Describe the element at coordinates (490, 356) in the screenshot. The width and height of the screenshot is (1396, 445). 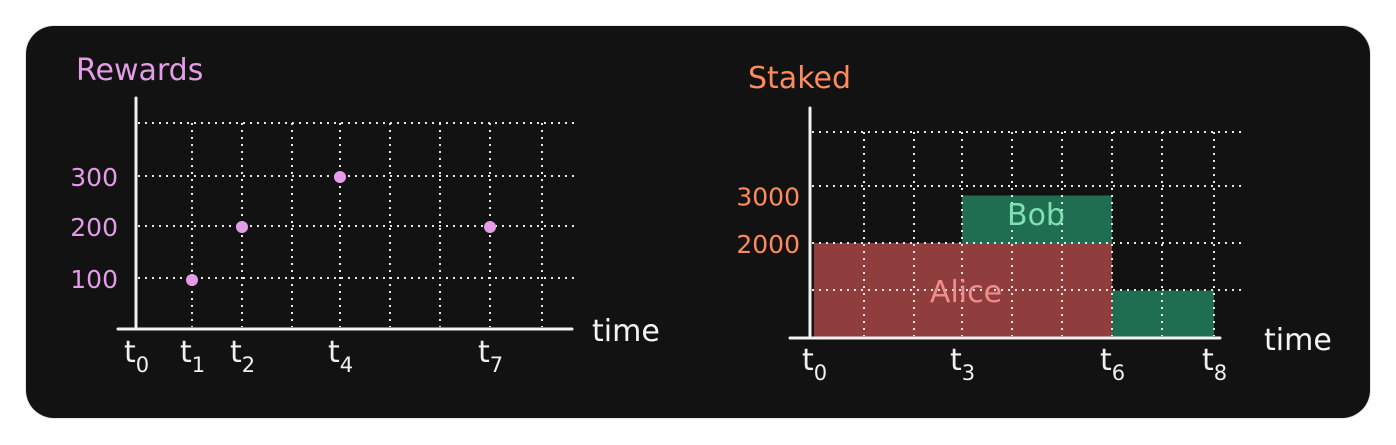
I see `rewards-x-tick-label: t7` at that location.